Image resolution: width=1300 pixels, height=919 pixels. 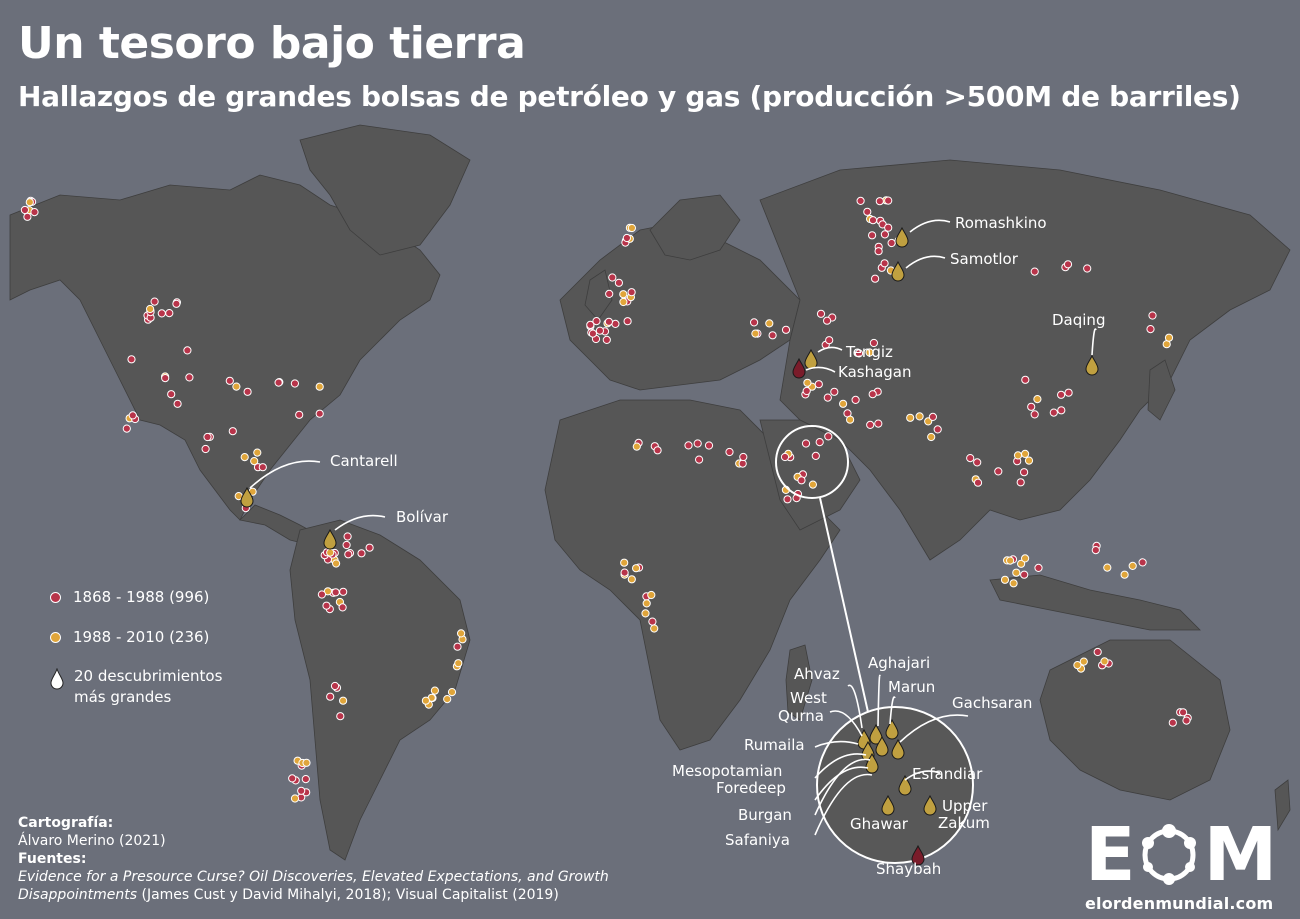 I want to click on legend-label-largest: 20 descubrimientos más grandes, so click(x=148, y=687).